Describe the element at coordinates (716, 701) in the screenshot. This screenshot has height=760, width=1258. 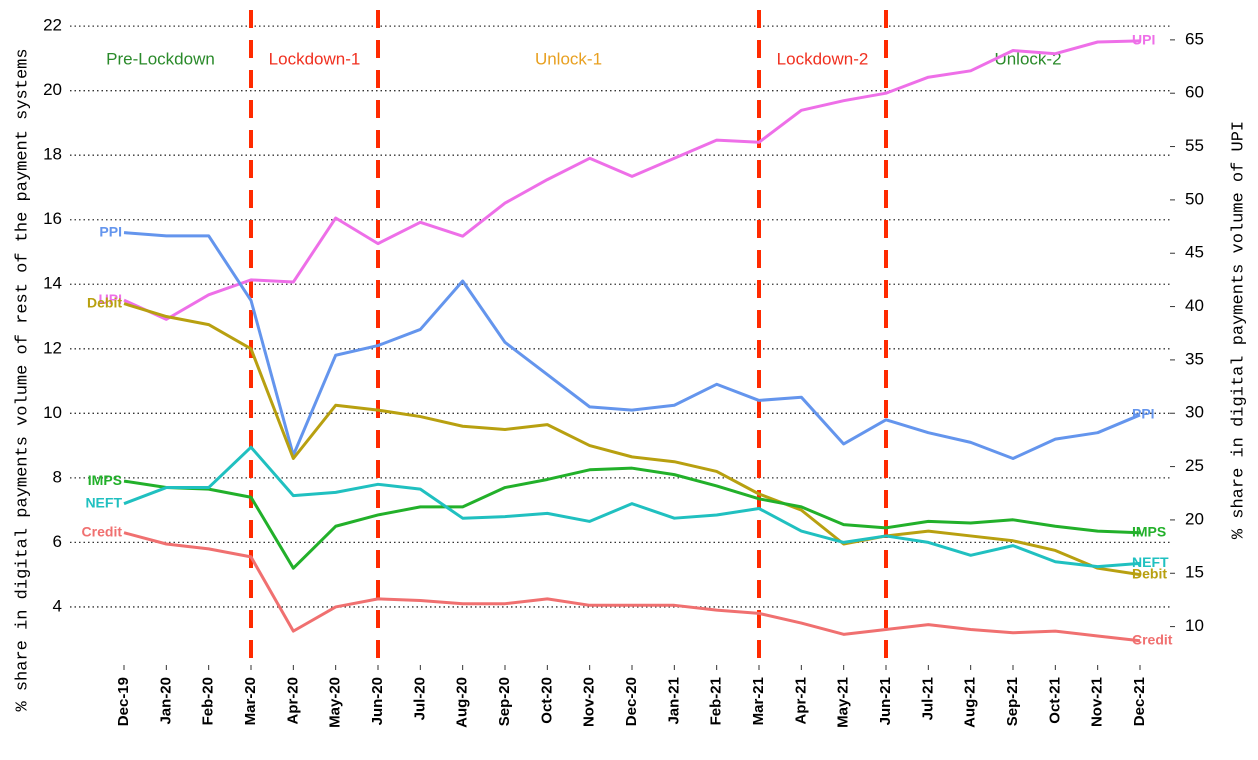
I see `x-tick-label: Feb-21` at that location.